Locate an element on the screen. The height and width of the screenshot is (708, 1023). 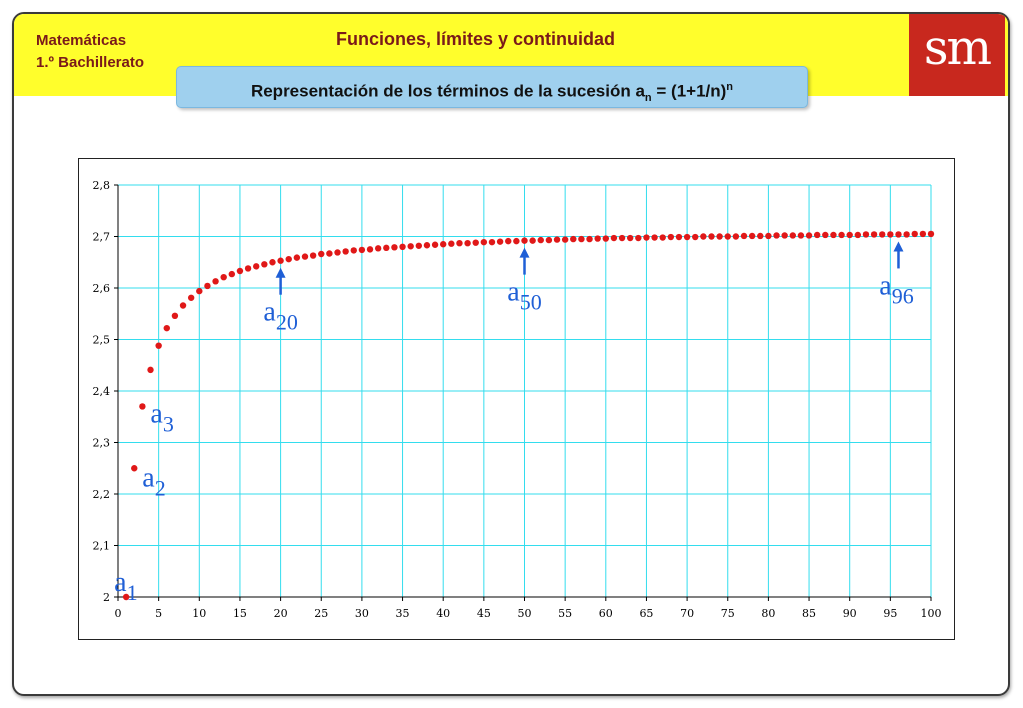
x-tick-label: 75 is located at coordinates (728, 613).